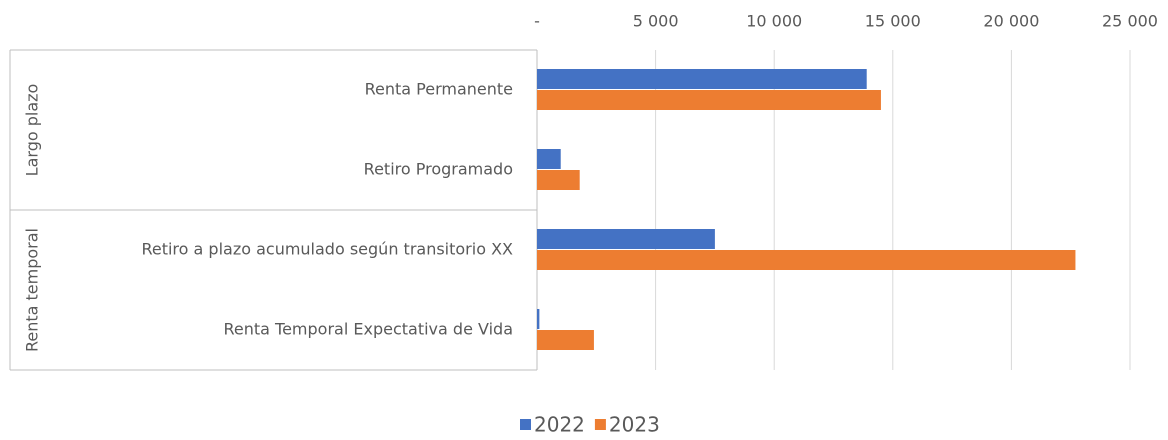 The image size is (1168, 440). What do you see at coordinates (774, 21) in the screenshot?
I see `x-tick-label: 10 000` at bounding box center [774, 21].